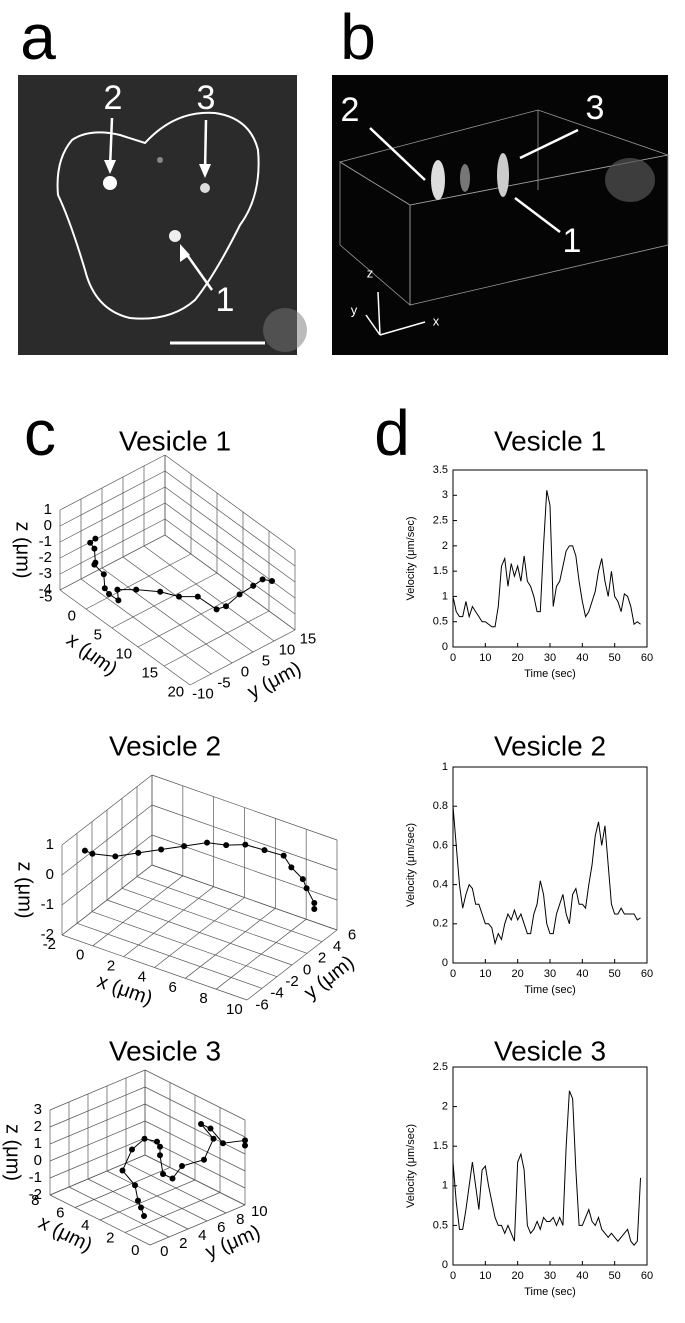 The height and width of the screenshot is (1323, 685). Describe the element at coordinates (370, 272) in the screenshot. I see `axis-label: z` at that location.